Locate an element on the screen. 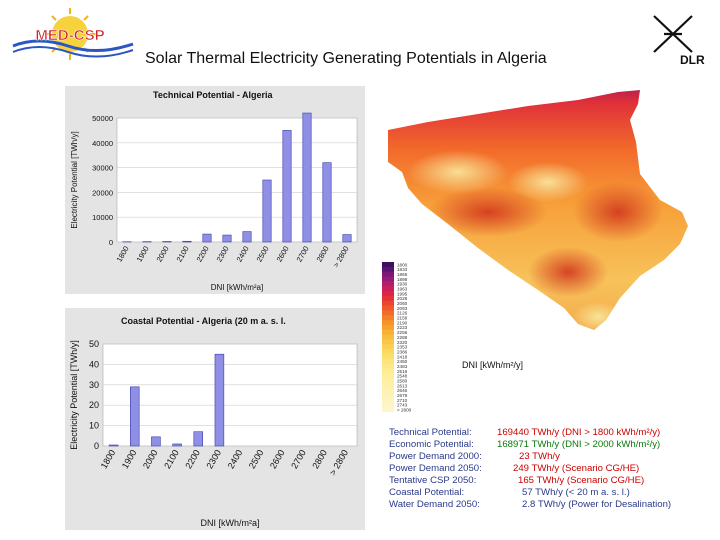 This screenshot has height=540, width=720. stat-label: Tentative CSP 2050: is located at coordinates (433, 480).